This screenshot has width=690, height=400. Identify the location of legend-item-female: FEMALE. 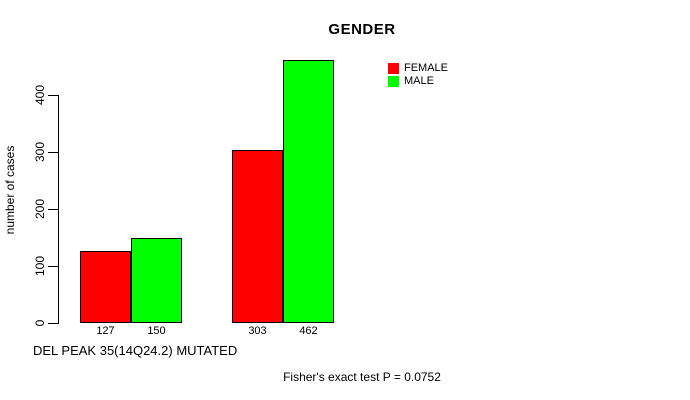
(418, 68).